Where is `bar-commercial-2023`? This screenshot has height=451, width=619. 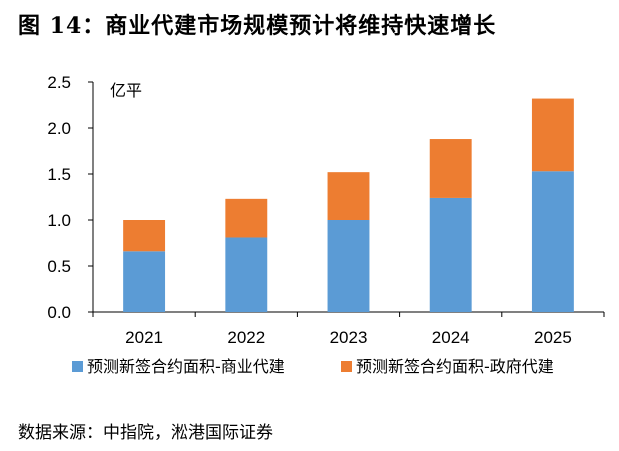
bar-commercial-2023 is located at coordinates (348, 266).